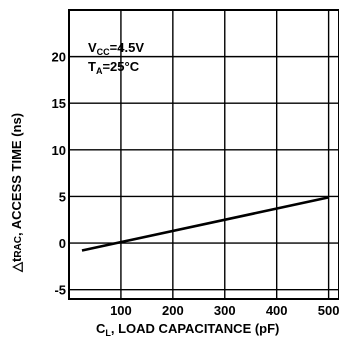 This screenshot has width=339, height=339. Describe the element at coordinates (121, 310) in the screenshot. I see `x-tick-label: 100` at that location.